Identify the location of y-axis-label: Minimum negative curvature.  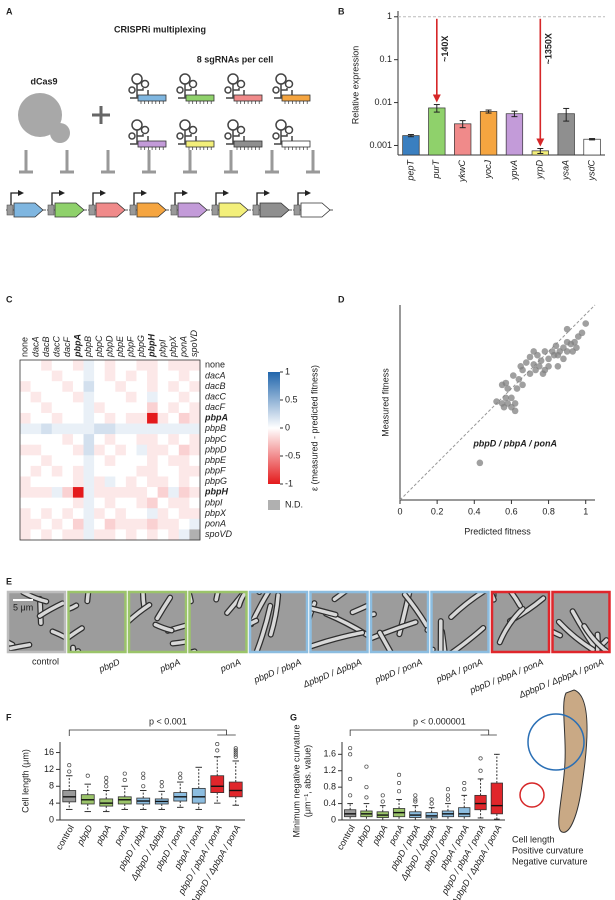
(296, 780).